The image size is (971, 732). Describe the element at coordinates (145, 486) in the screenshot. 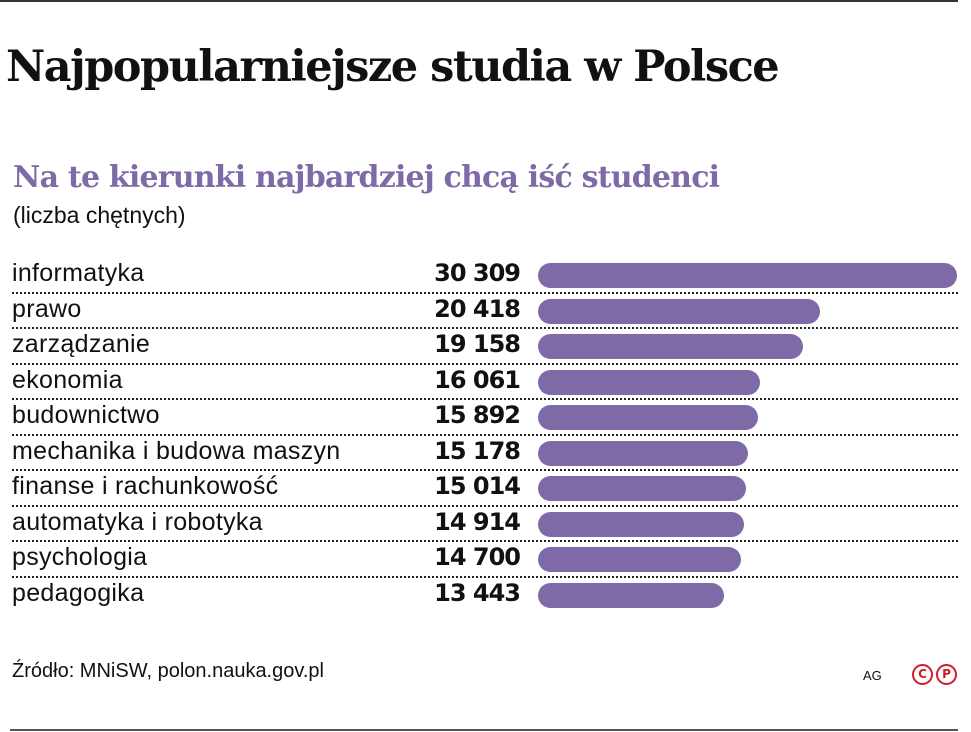

I see `category-label: finanse i rachunkowość` at that location.